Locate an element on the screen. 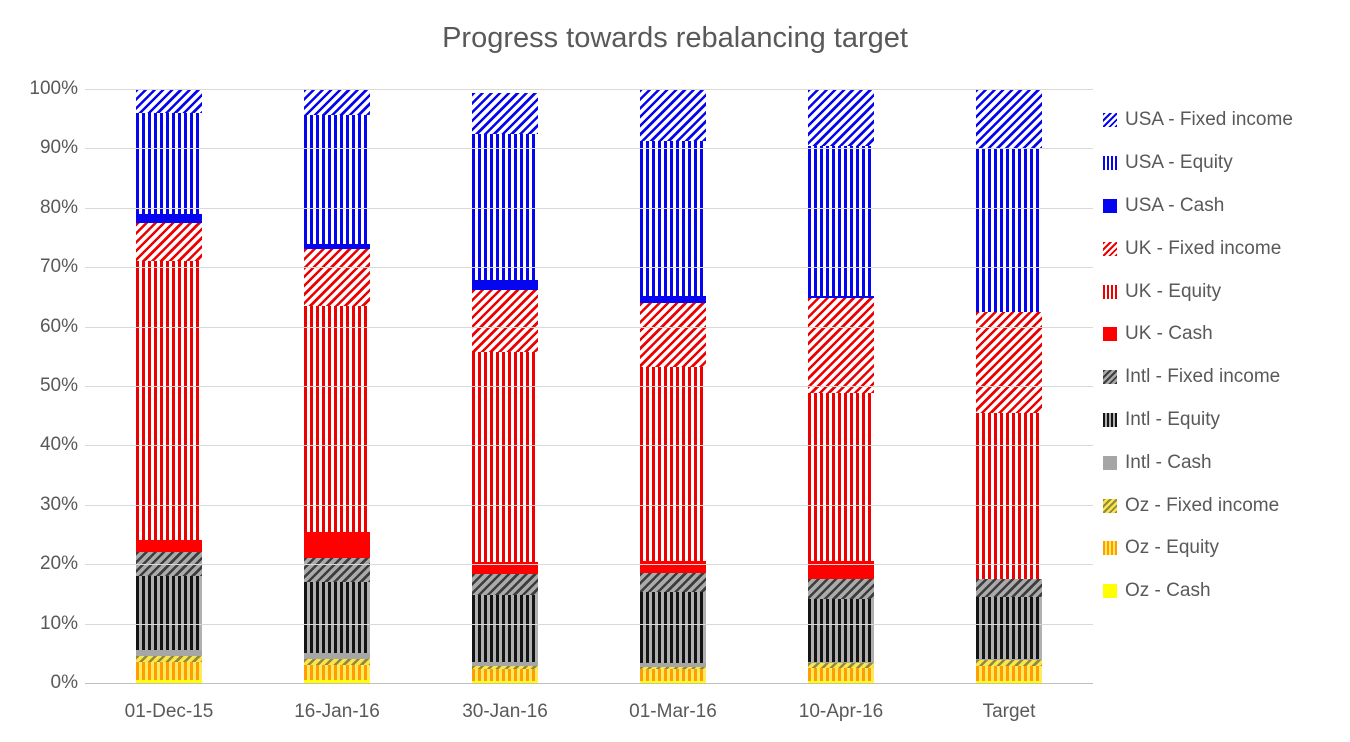 This screenshot has width=1350, height=742. legend-swatch-uk-equity-icon is located at coordinates (1110, 291).